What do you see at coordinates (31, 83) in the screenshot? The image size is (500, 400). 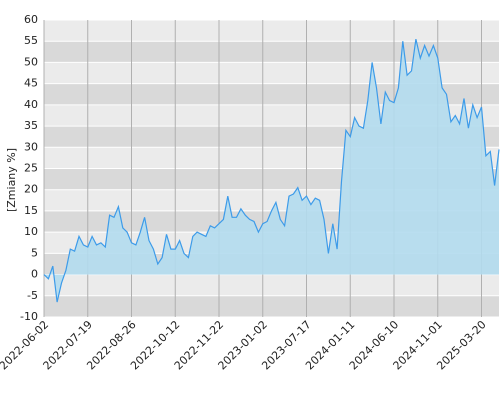 I see `y-tick-label: 45` at bounding box center [31, 83].